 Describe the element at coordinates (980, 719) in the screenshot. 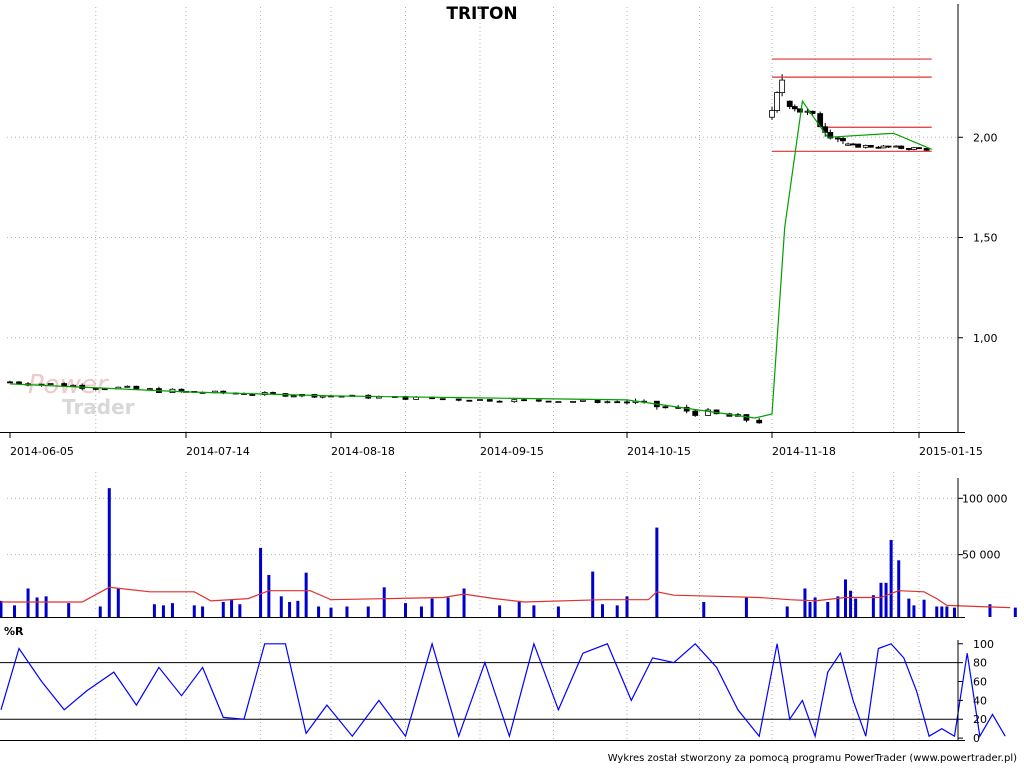

I see `osc-tick-label: 20` at that location.